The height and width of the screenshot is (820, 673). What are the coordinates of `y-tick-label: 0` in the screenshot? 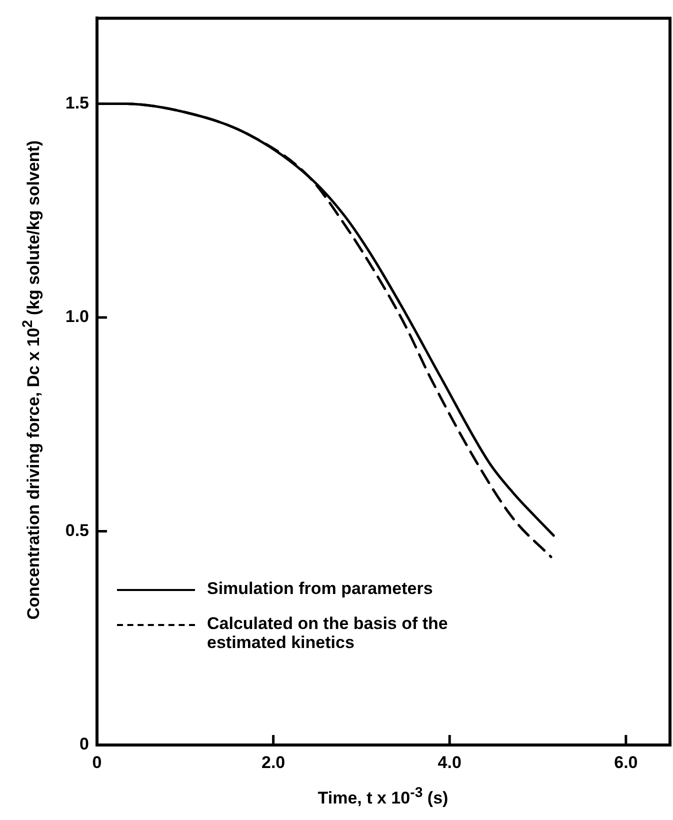 It's located at (84, 744).